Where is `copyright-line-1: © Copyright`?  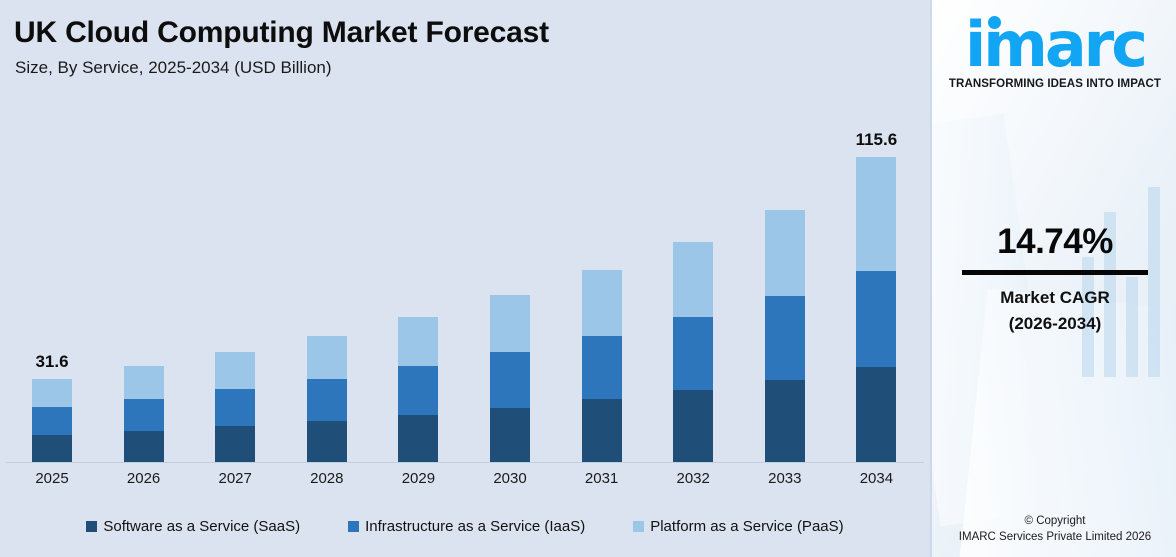 copyright-line-1: © Copyright is located at coordinates (1055, 521).